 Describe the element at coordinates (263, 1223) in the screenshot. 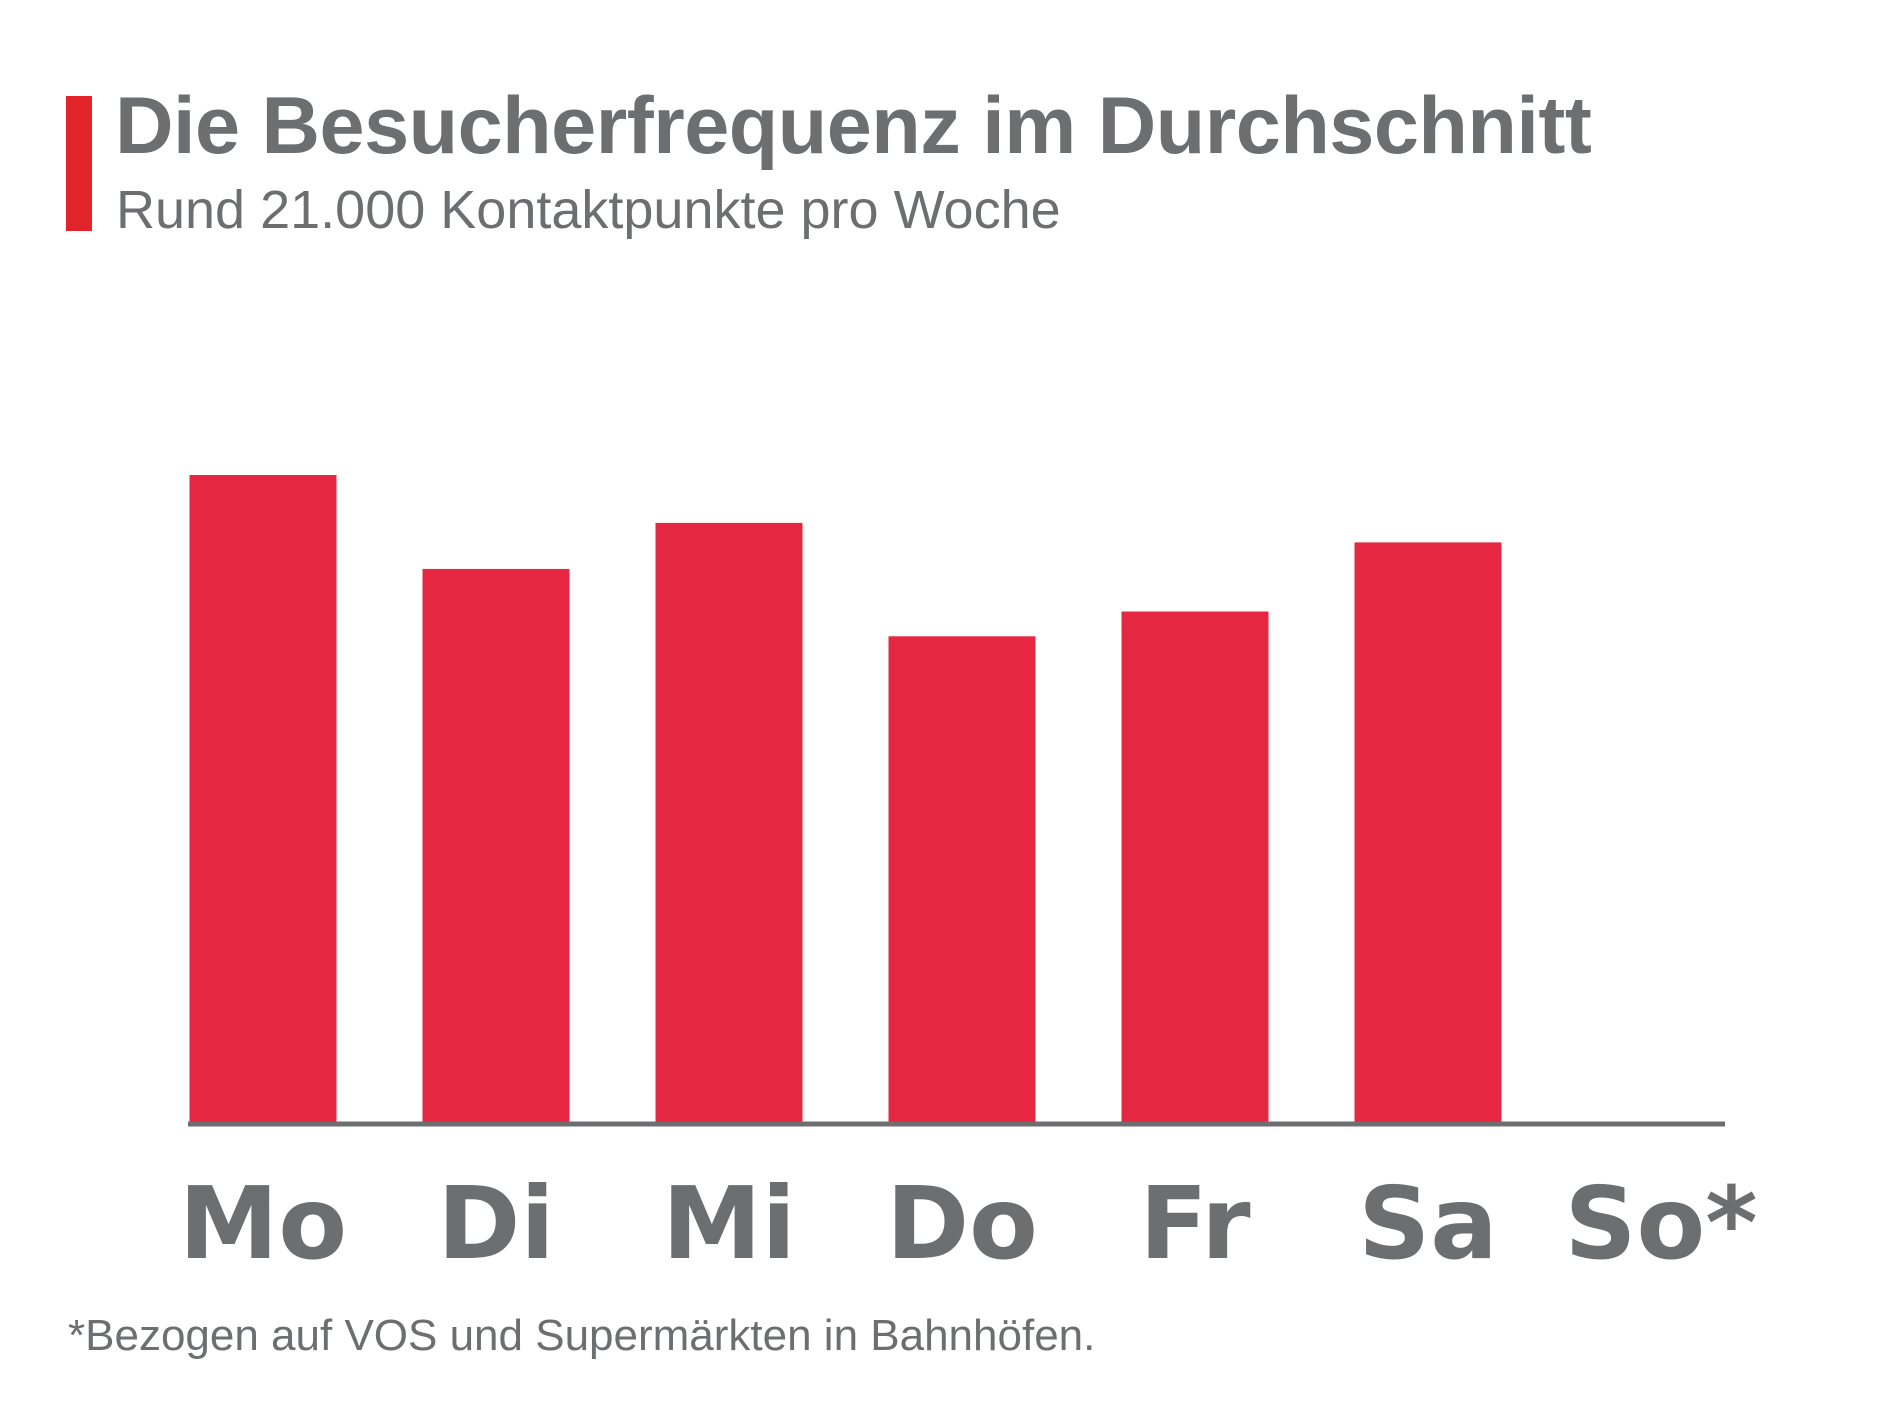

I see `x-tick-label-mo: Mo` at that location.